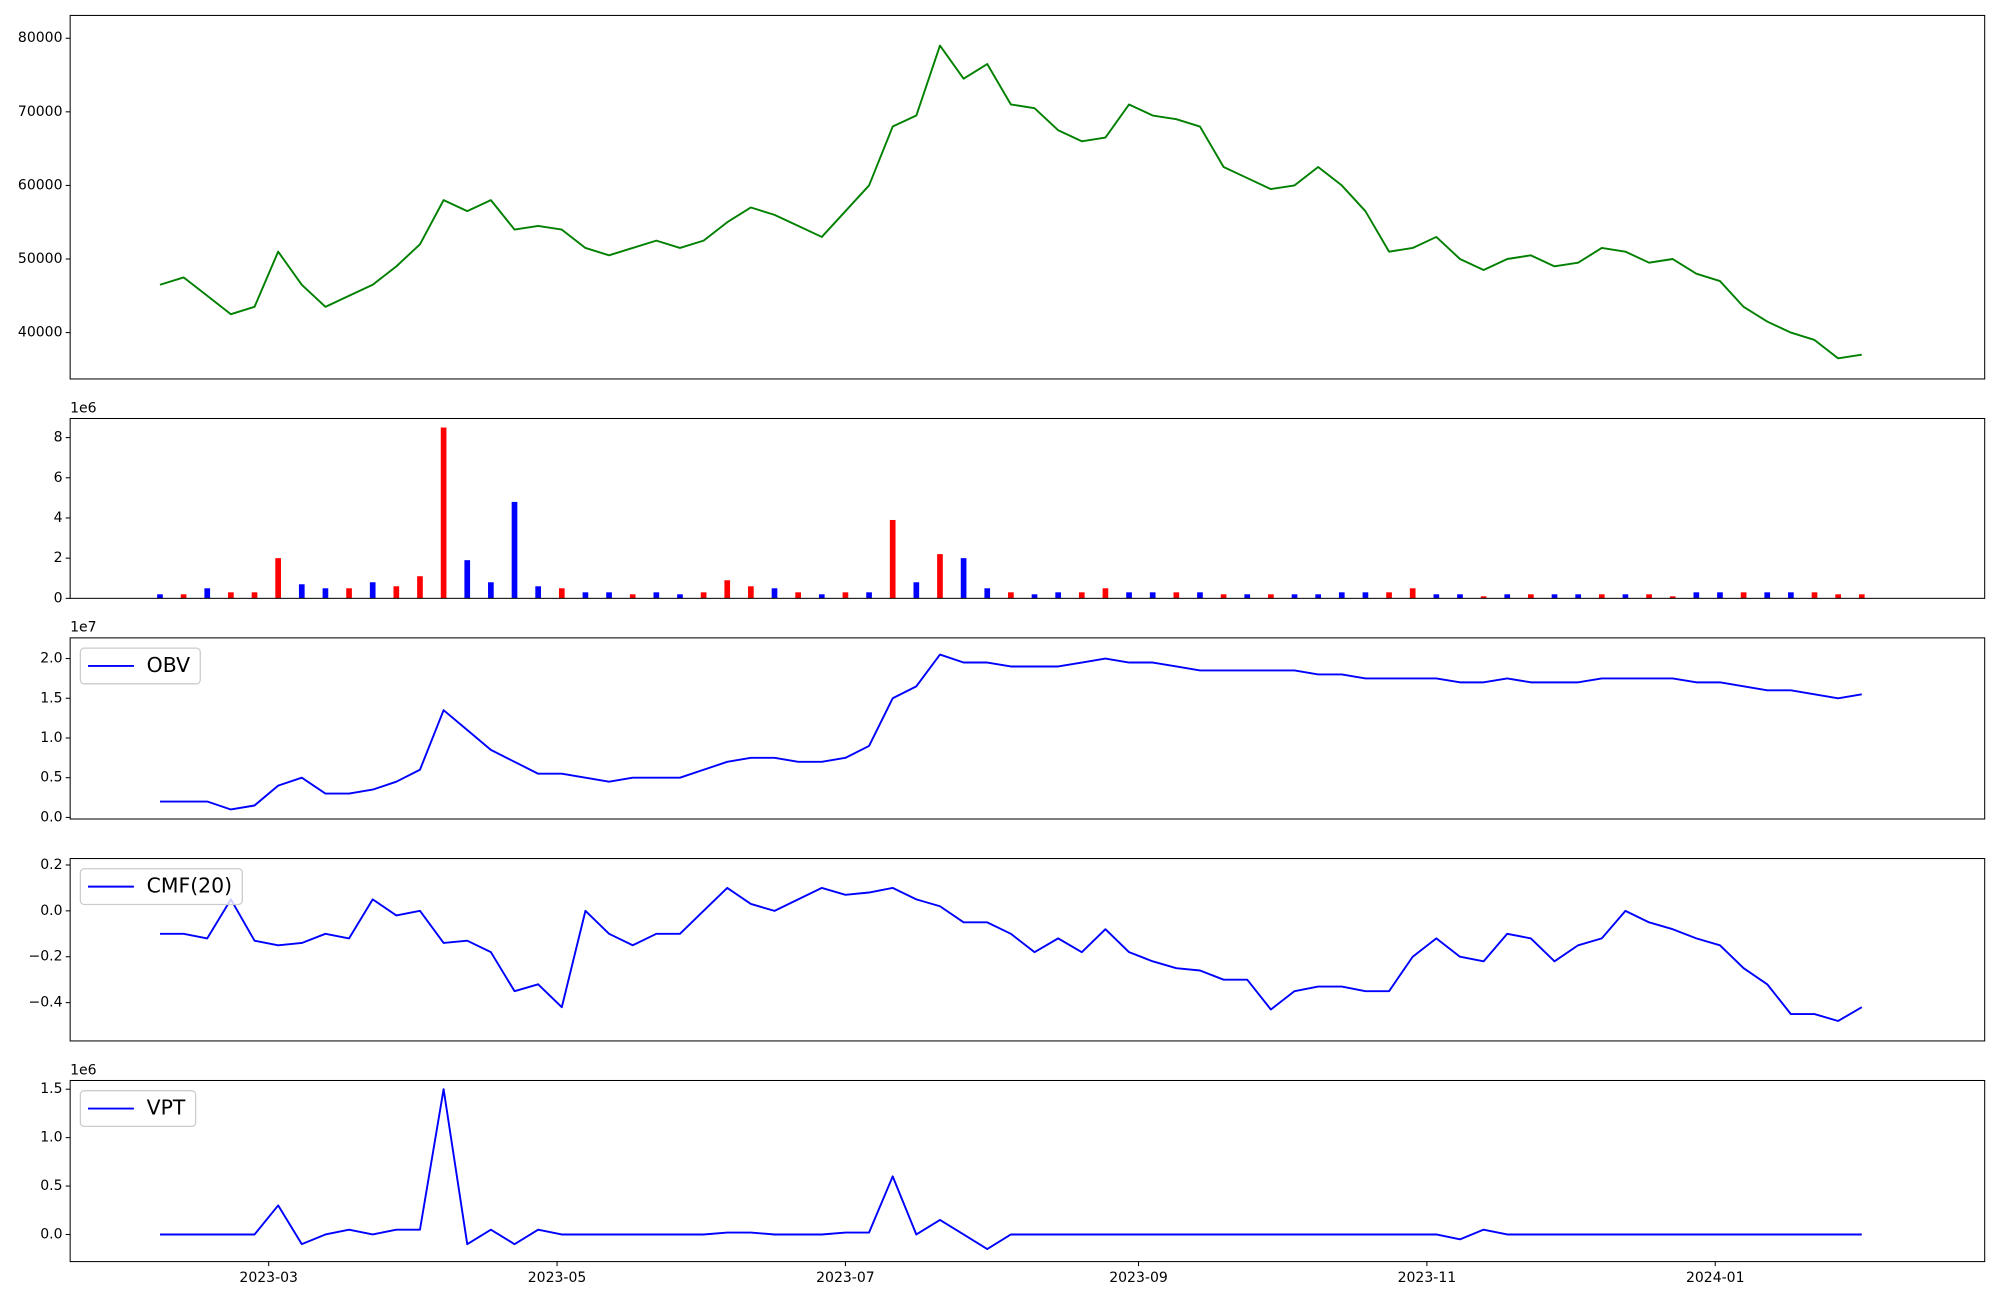 The width and height of the screenshot is (2000, 1300). Describe the element at coordinates (189, 886) in the screenshot. I see `legend-label: CMF(20)` at that location.